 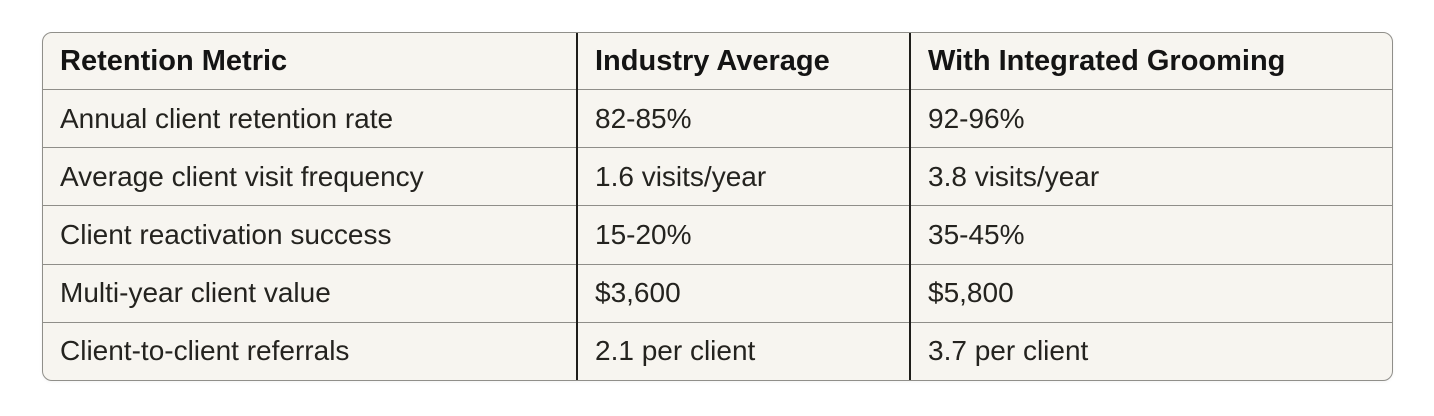 What do you see at coordinates (1150, 177) in the screenshot?
I see `table-cell: 3.8 visits/year` at bounding box center [1150, 177].